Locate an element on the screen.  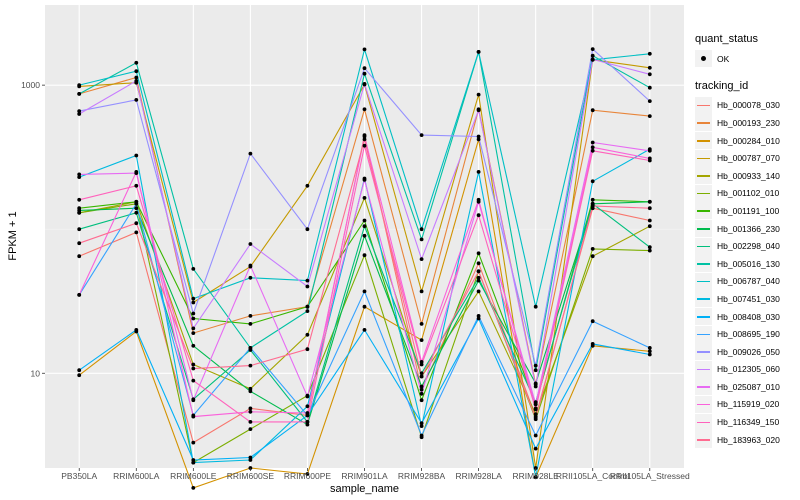
legend-item-hb-000193-230: Hb_000193_230 is located at coordinates (747, 123).